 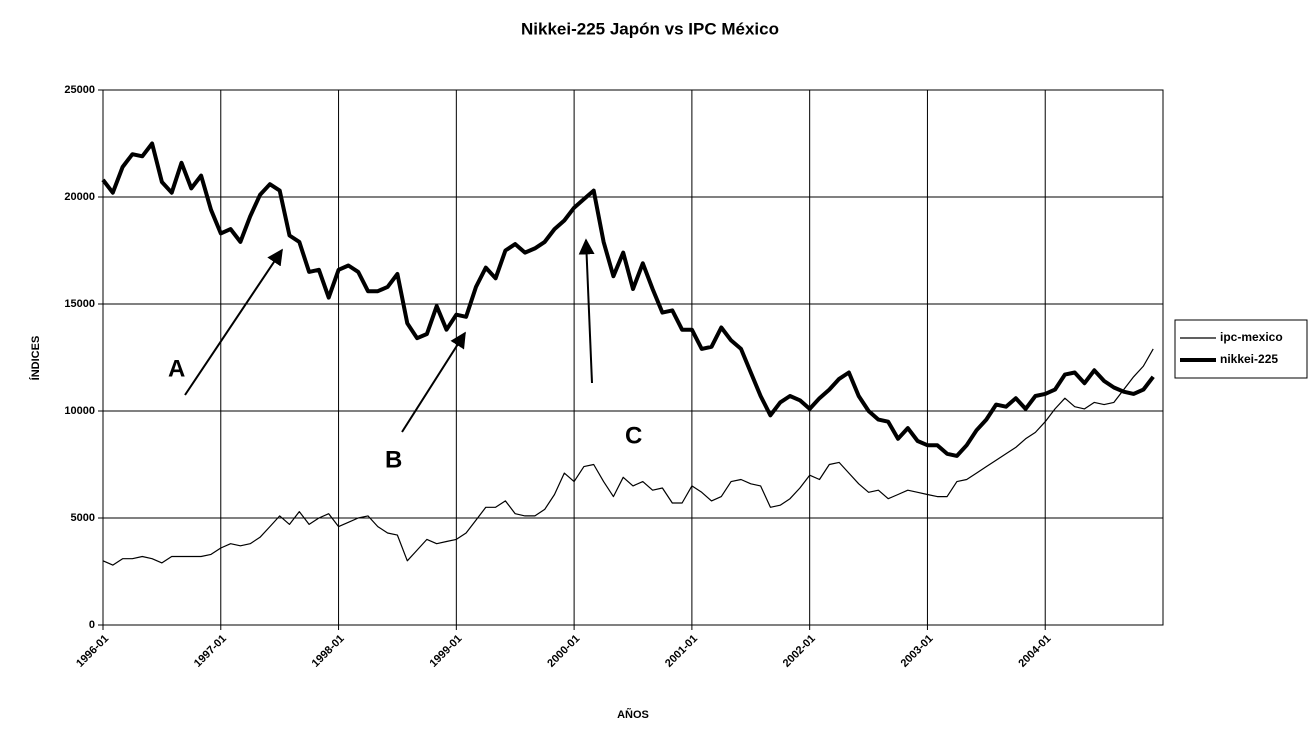 What do you see at coordinates (35, 358) in the screenshot?
I see `y-axis-label: ÍNDICES` at bounding box center [35, 358].